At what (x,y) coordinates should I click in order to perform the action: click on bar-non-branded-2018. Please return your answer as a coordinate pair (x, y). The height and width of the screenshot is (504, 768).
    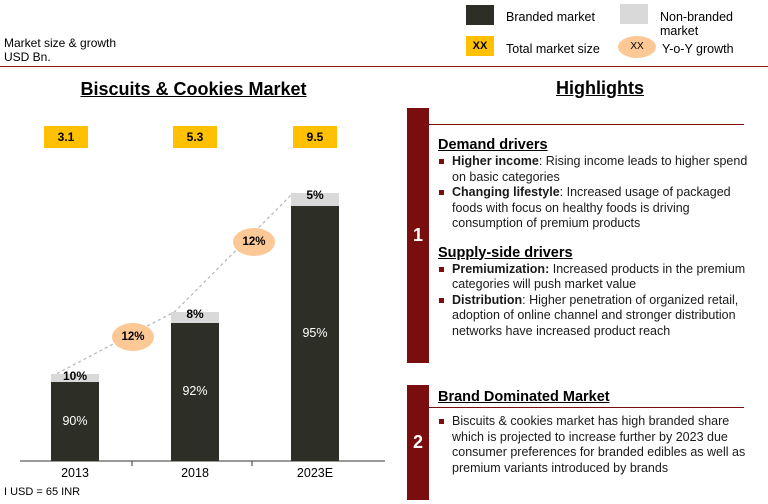
    Looking at the image, I should click on (195, 317).